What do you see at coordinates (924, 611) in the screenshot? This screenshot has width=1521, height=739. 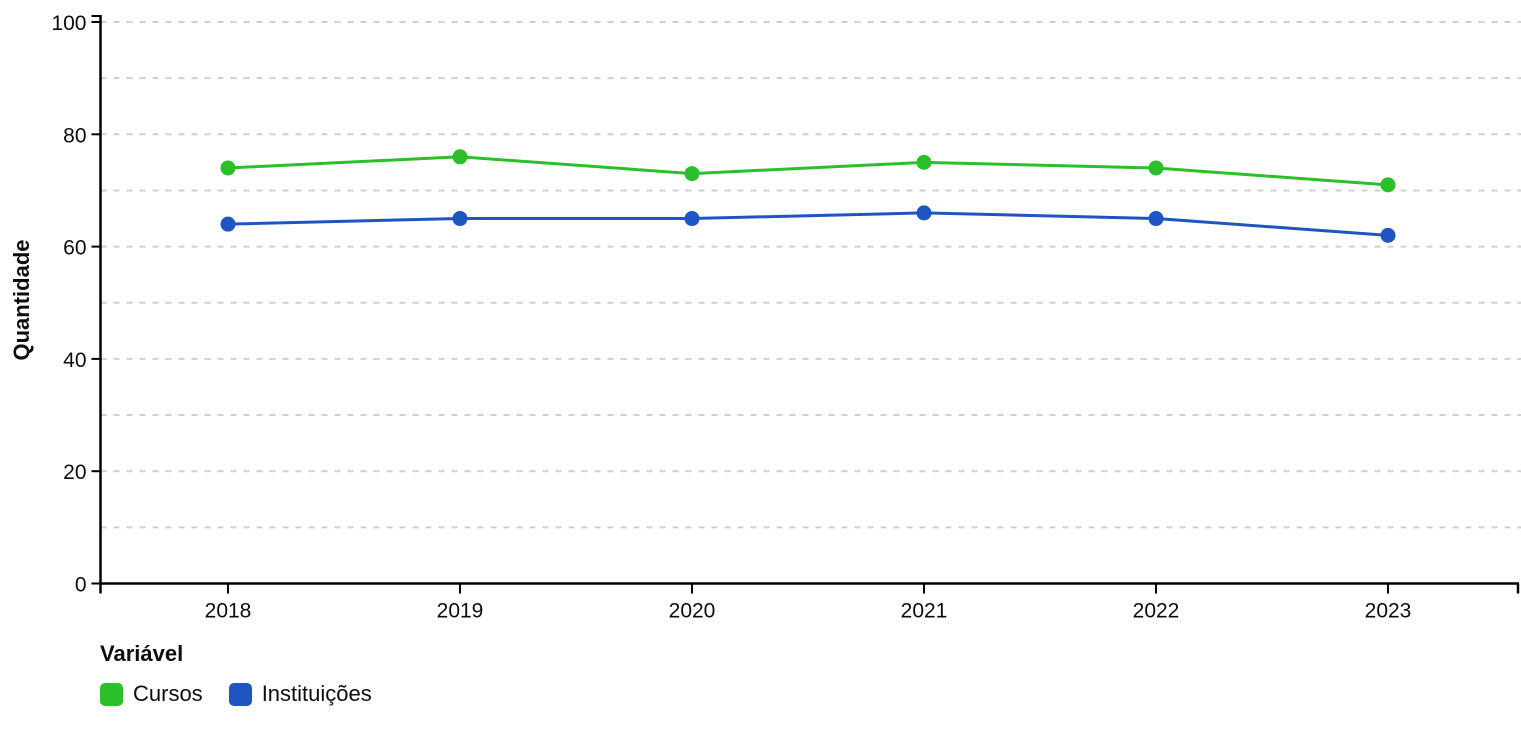 I see `x-tick-label-2021: 2021` at bounding box center [924, 611].